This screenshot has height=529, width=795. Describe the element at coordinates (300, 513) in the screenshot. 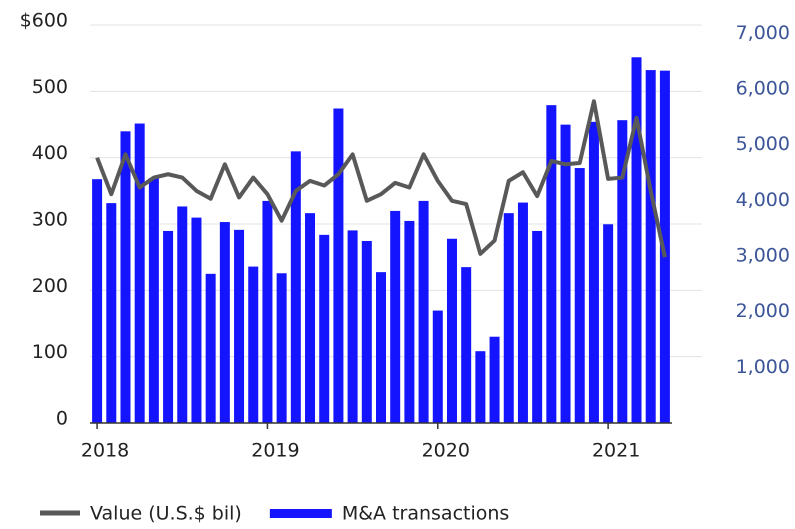

I see `legend-swatch` at that location.